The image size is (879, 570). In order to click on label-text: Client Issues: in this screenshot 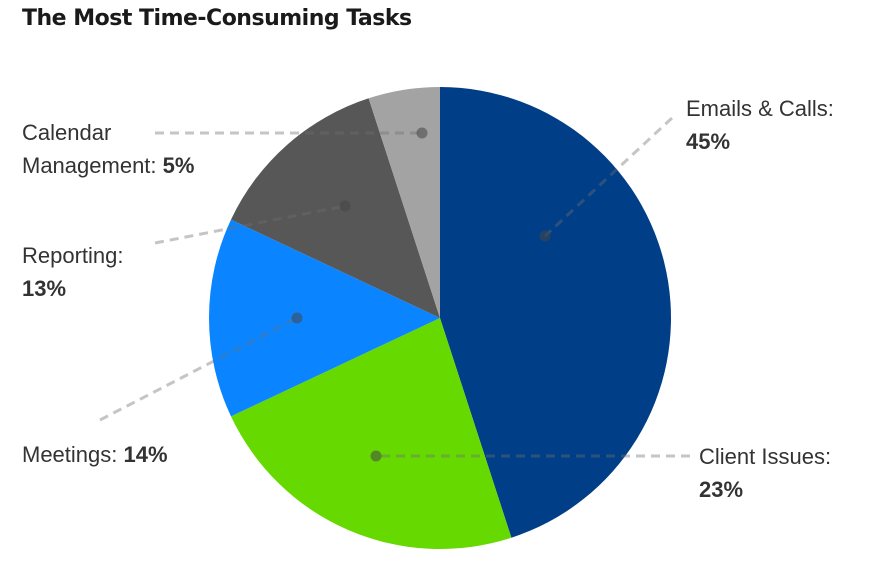, I will do `click(765, 456)`.